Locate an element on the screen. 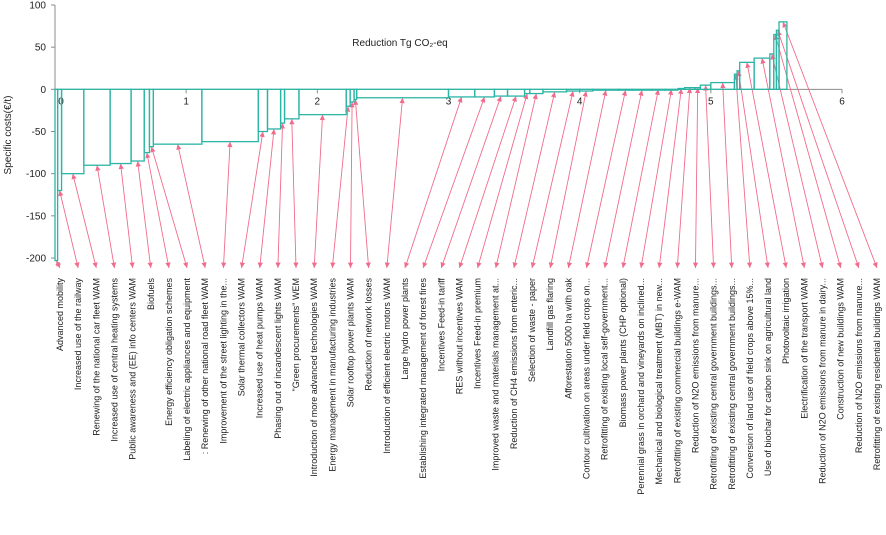 This screenshot has width=886, height=535. measure-label: Advanced mobility is located at coordinates (60, 315).